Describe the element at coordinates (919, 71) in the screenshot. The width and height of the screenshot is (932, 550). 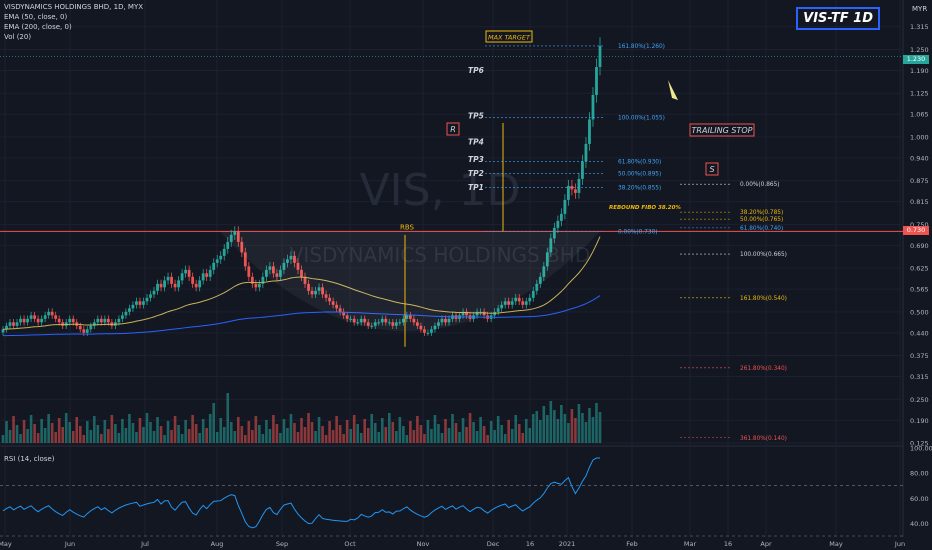
I see `price-tick: 1.190` at that location.